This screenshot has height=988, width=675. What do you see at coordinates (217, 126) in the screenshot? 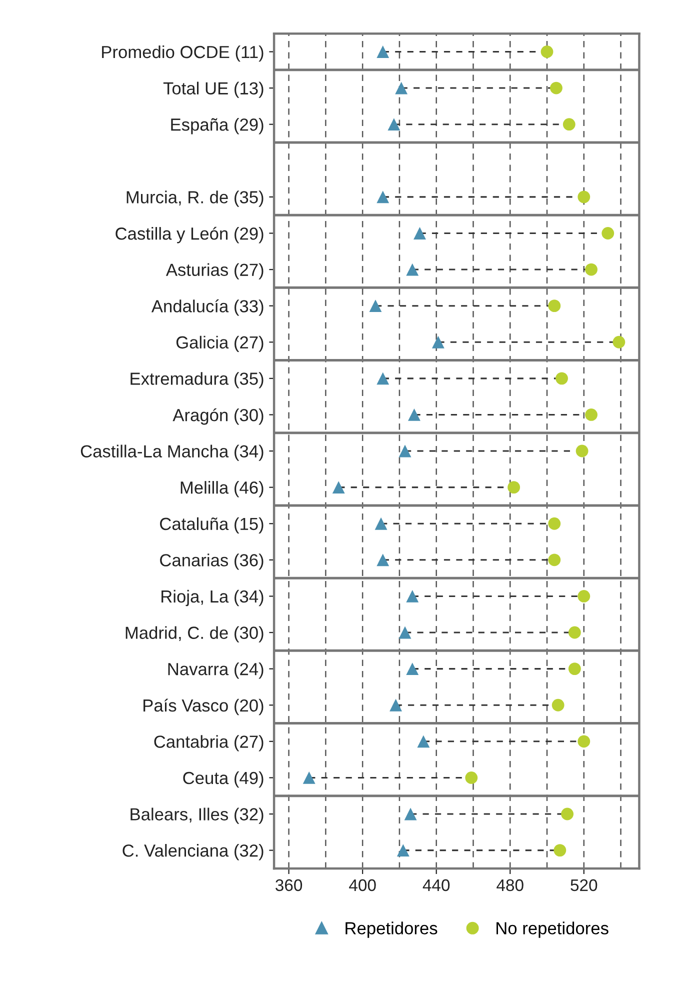
I see `y-tick-label: España (29)` at bounding box center [217, 126].